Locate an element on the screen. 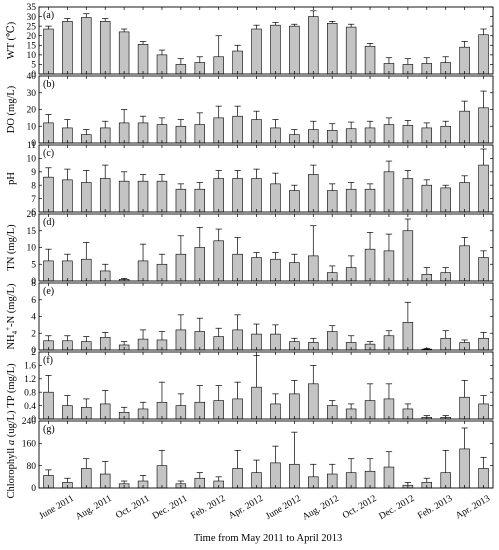  y-tick-label: 240 is located at coordinates (29, 422).